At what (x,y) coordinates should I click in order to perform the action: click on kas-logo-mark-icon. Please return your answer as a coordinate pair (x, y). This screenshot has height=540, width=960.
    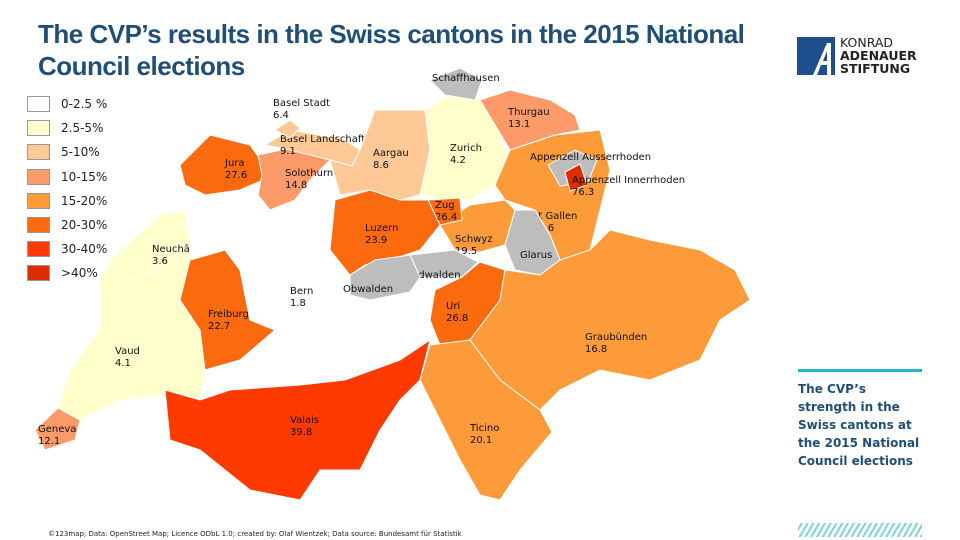
    Looking at the image, I should click on (816, 55).